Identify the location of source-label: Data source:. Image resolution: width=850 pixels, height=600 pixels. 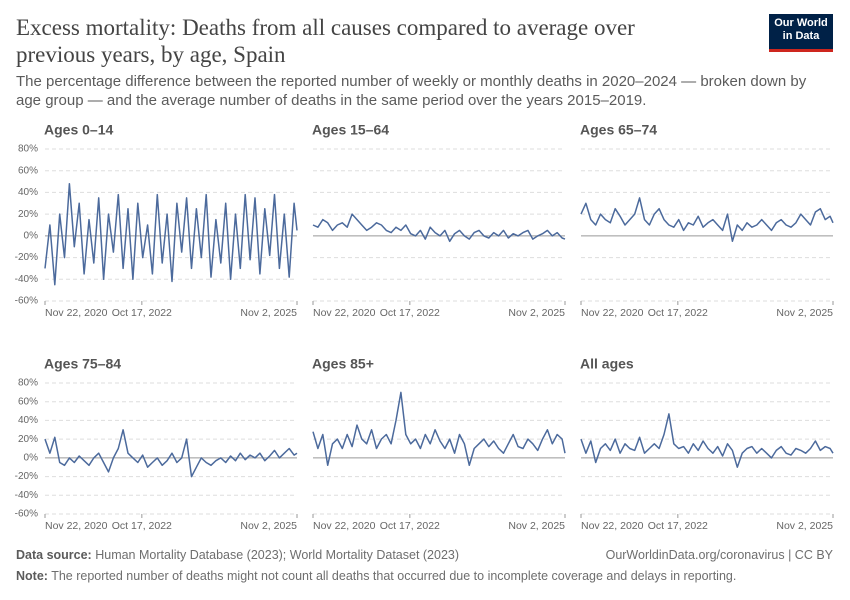
(54, 555).